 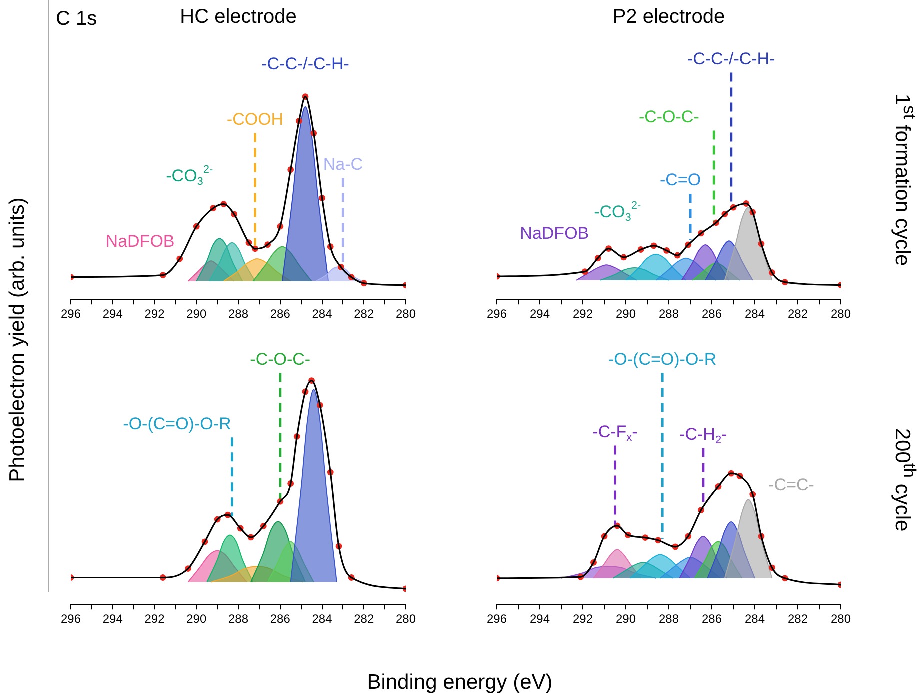 I want to click on ref-line-label: -C=O, so click(x=681, y=180).